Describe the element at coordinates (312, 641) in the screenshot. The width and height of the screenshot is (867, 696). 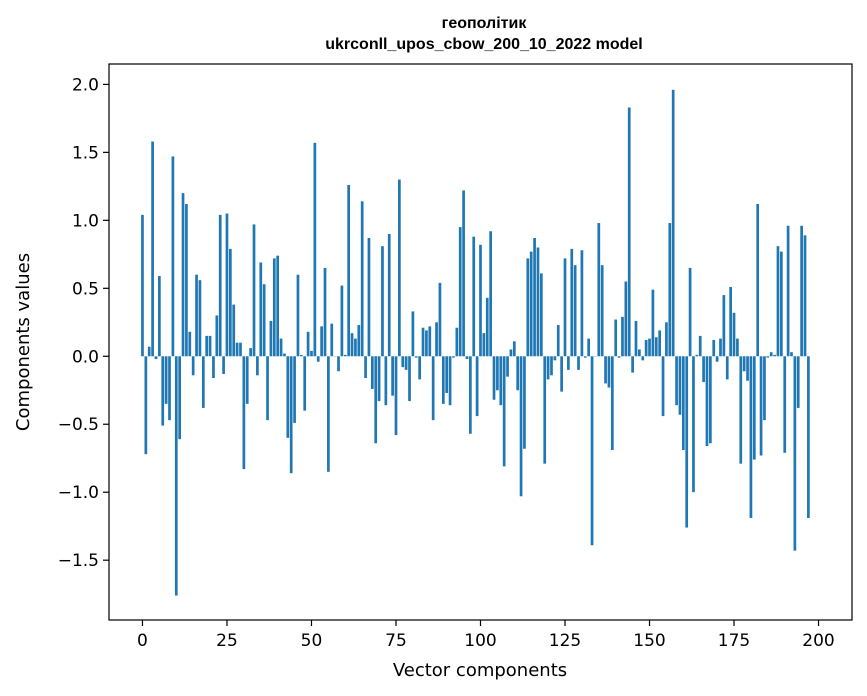
I see `x-tick-label: 50` at that location.